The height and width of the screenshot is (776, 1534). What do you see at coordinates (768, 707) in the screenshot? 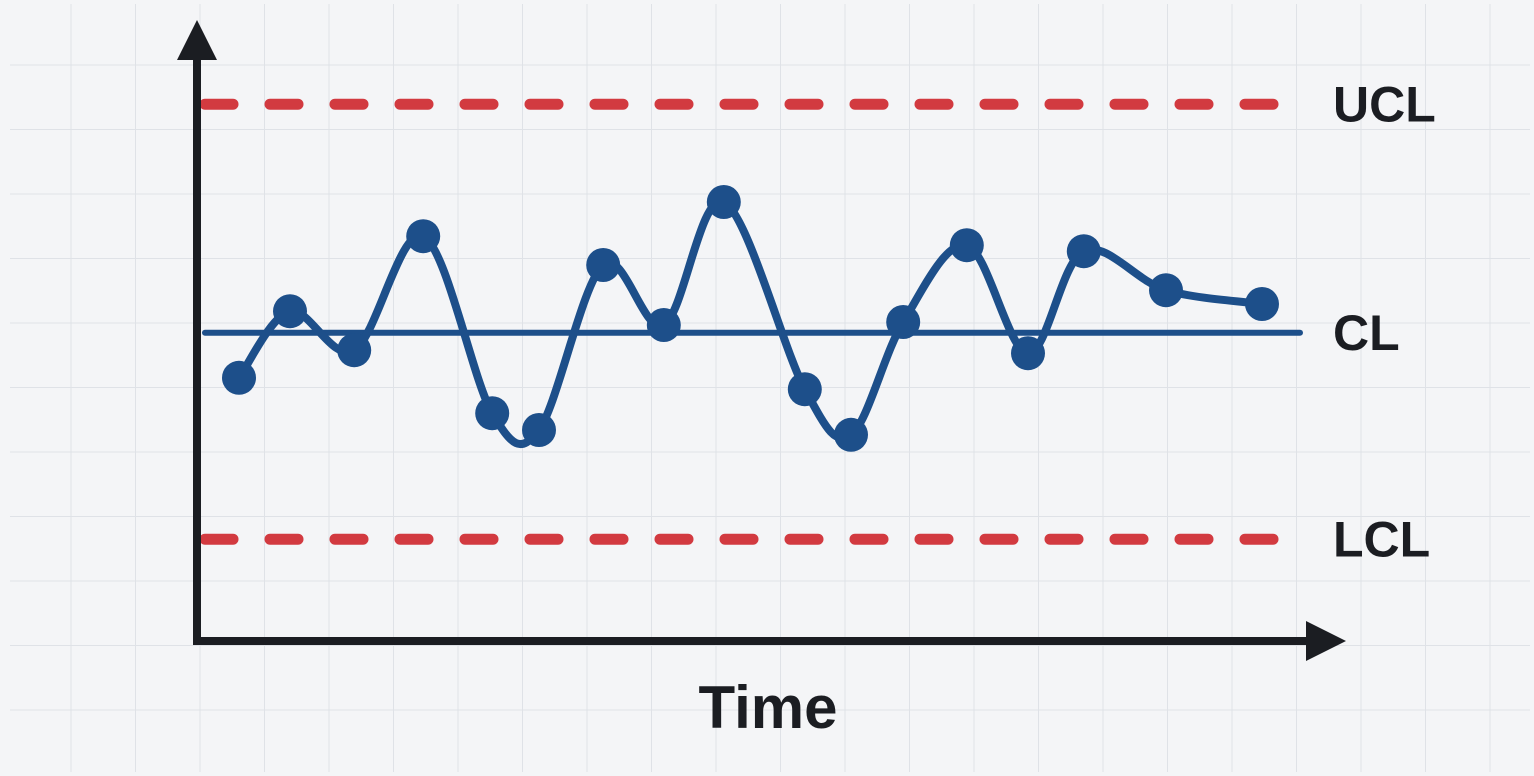
I see `x-axis-label: Time` at bounding box center [768, 707].